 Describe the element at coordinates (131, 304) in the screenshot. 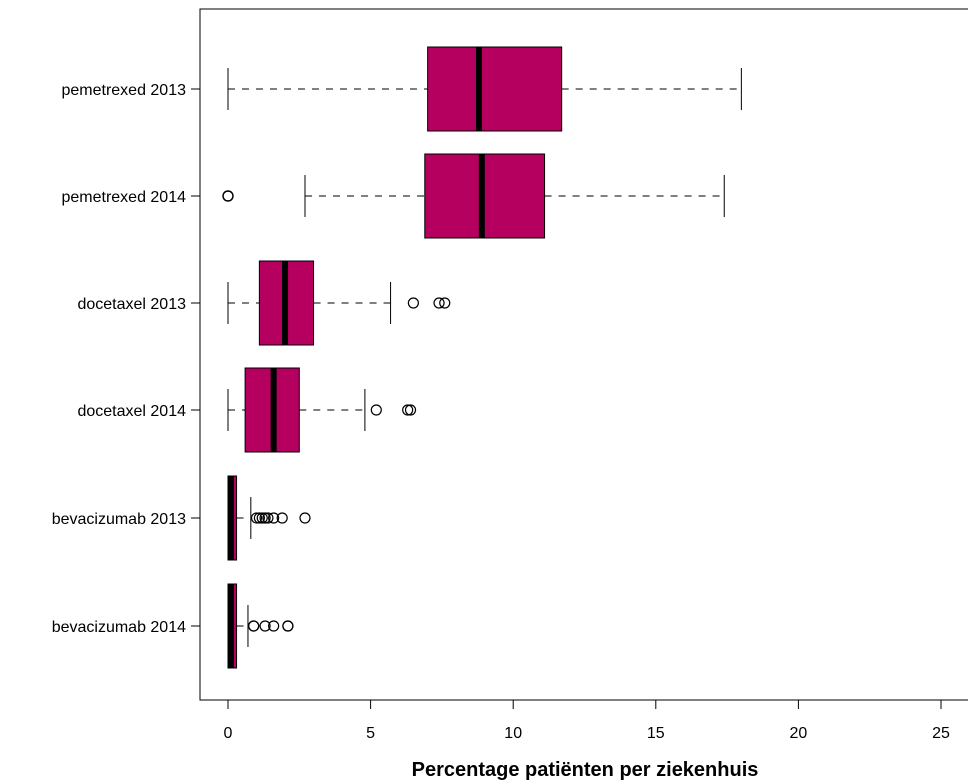

I see `y-category-label: docetaxel 2013` at that location.